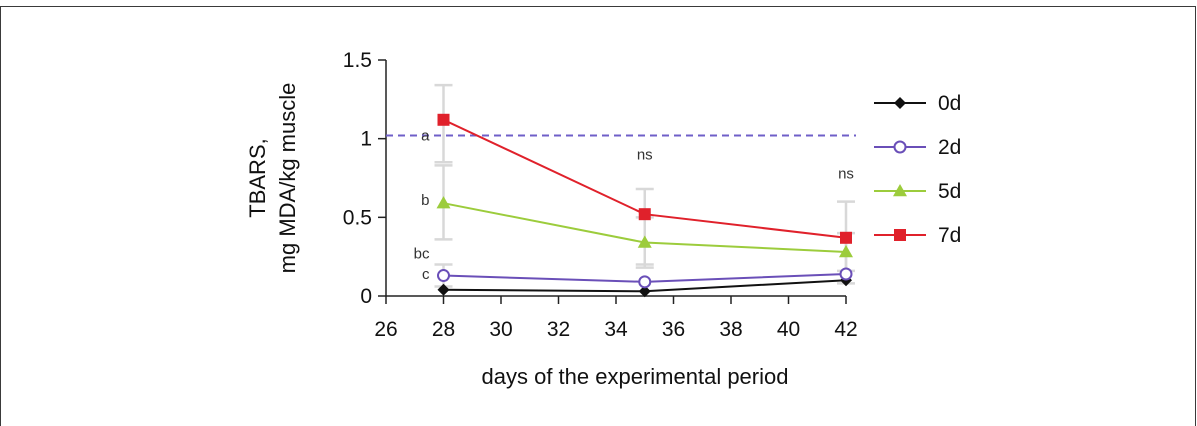 Image resolution: width=1197 pixels, height=426 pixels. I want to click on series-7d, so click(644, 178).